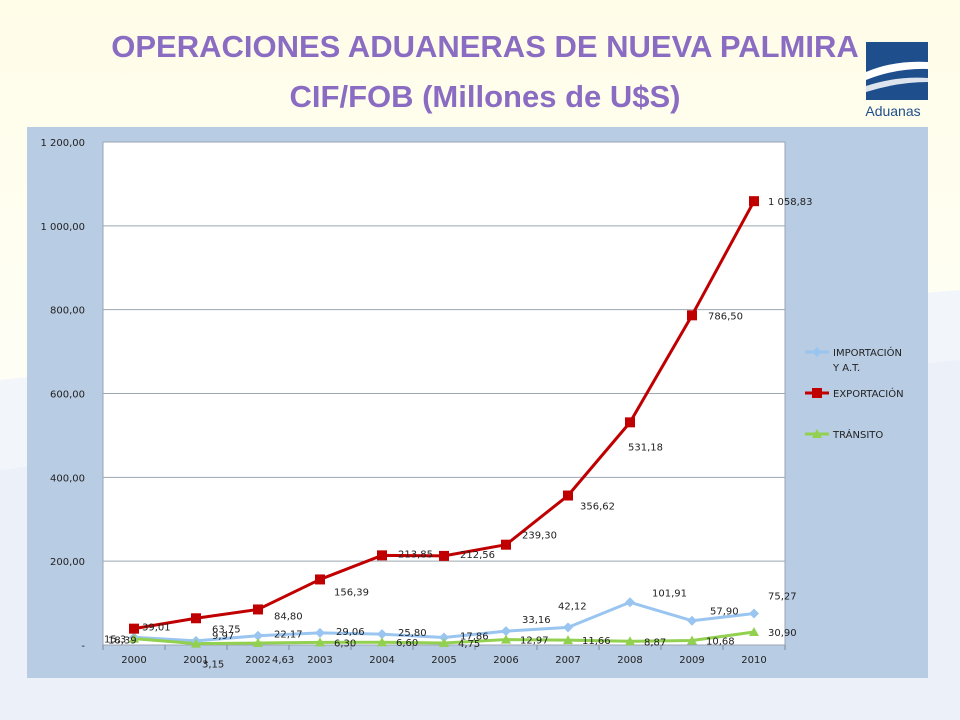 This screenshot has width=960, height=720. I want to click on data-label: 213,85, so click(415, 554).